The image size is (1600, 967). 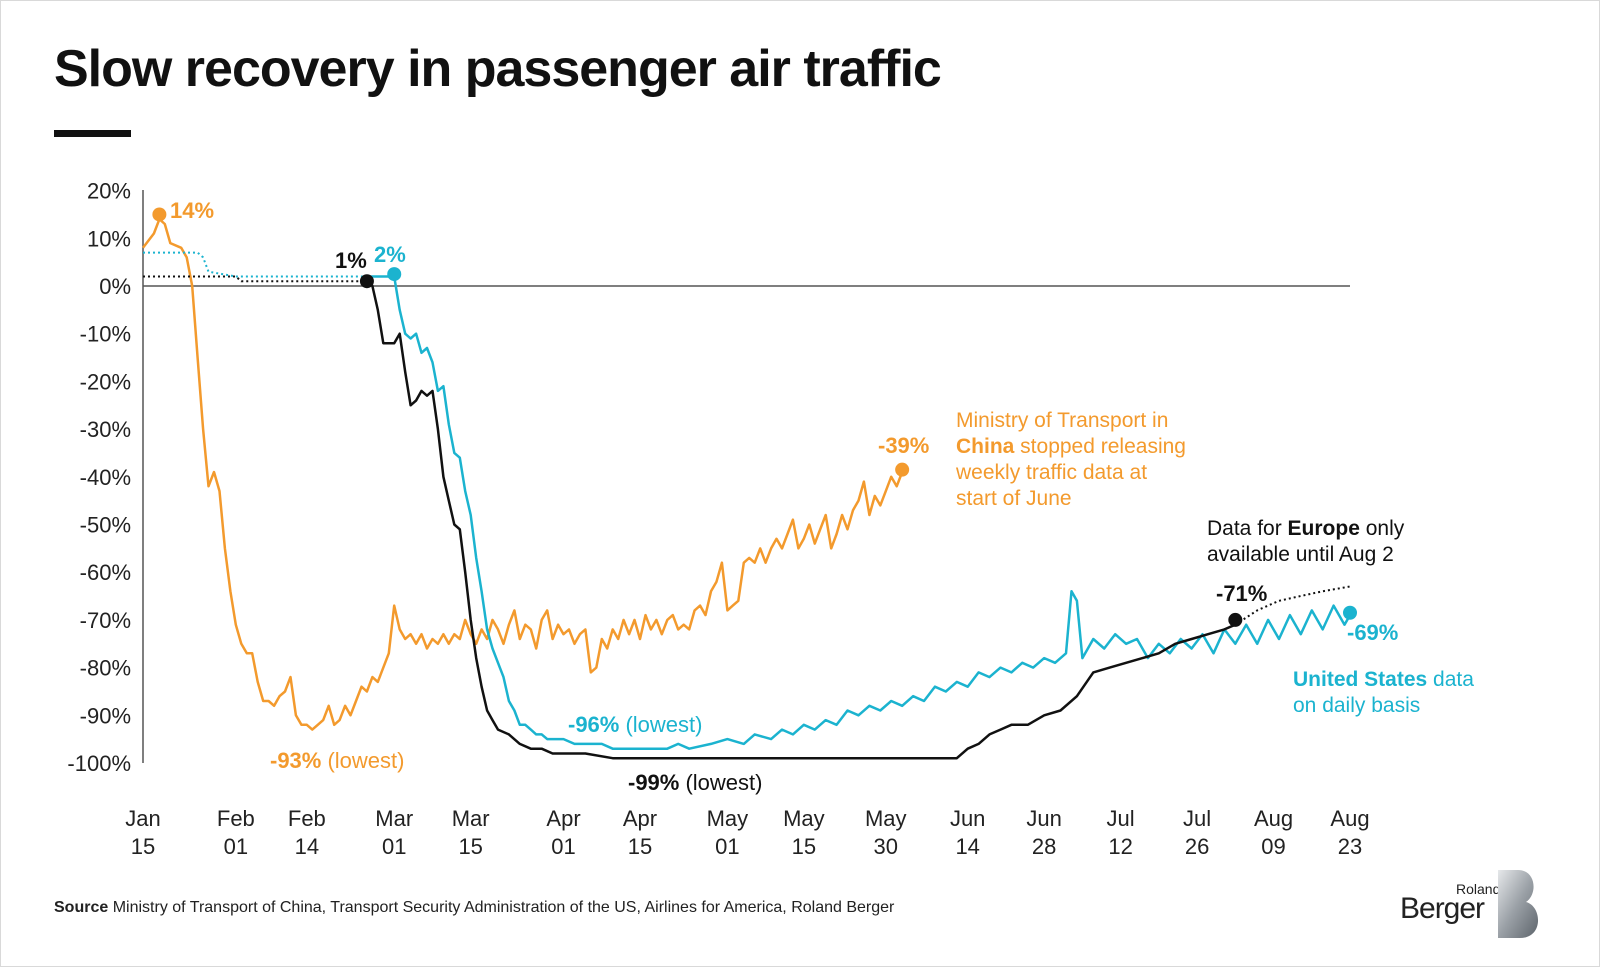 I want to click on china-peak-label-part-0: 14%, so click(x=192, y=210).